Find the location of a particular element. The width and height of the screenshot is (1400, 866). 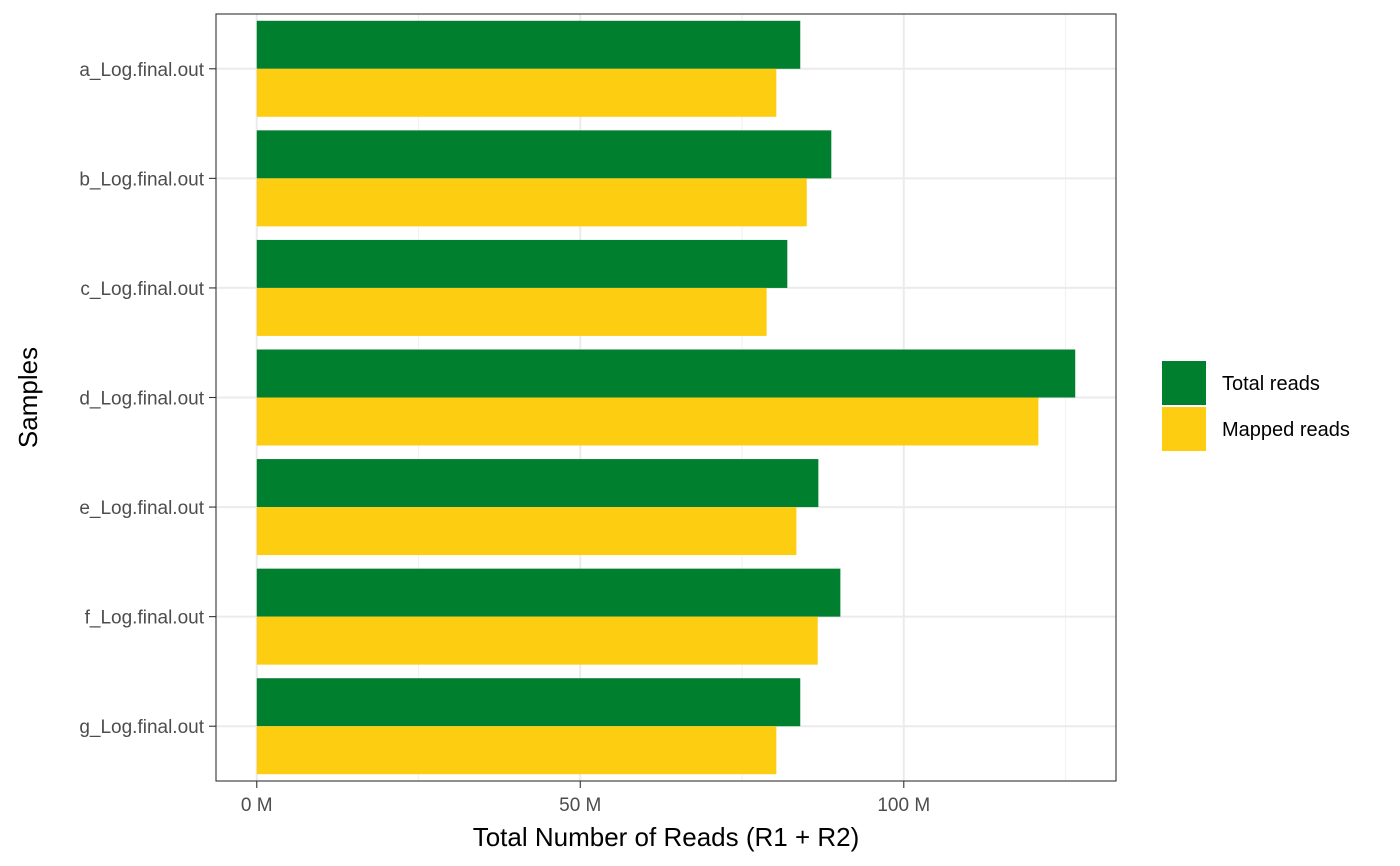

x-tick-label: 50 M is located at coordinates (580, 805).